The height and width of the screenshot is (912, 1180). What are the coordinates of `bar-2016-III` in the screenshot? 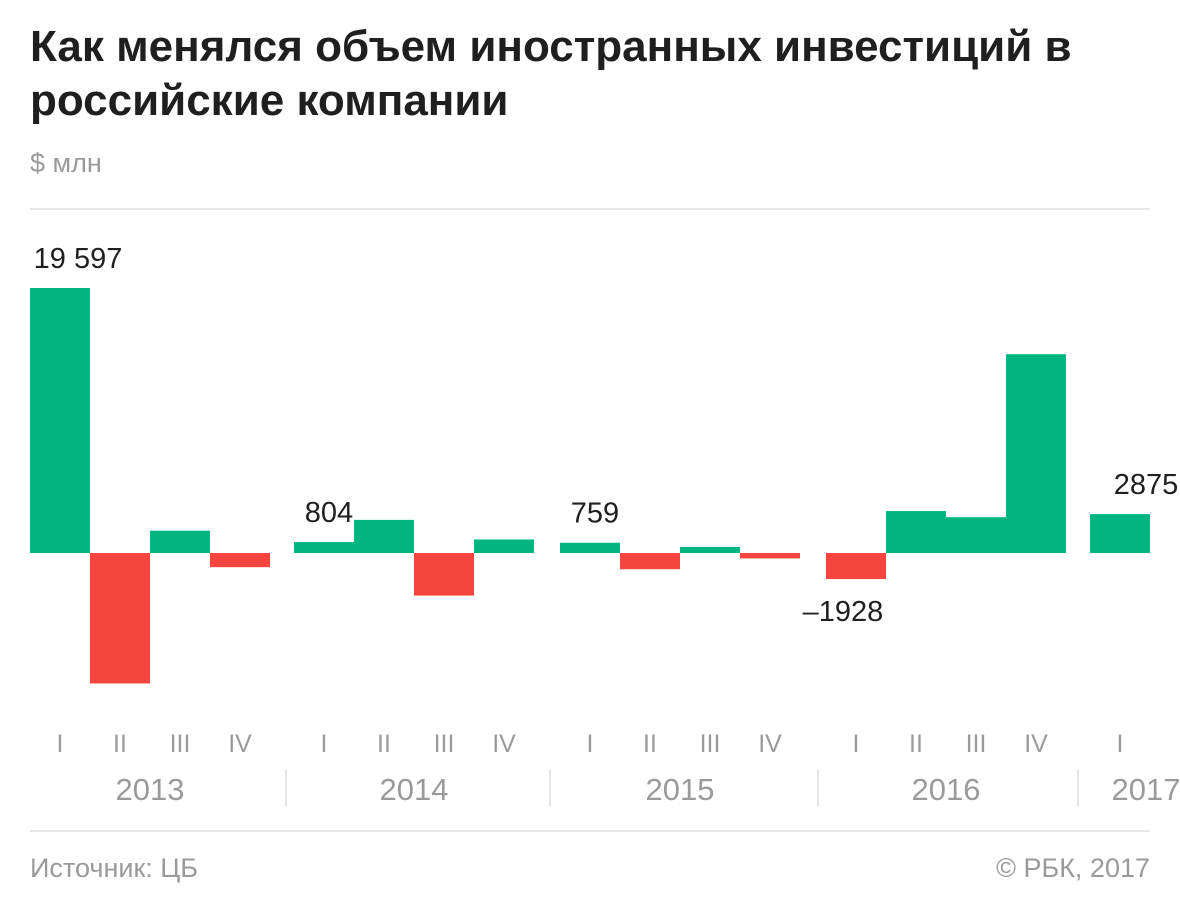 It's located at (976, 535).